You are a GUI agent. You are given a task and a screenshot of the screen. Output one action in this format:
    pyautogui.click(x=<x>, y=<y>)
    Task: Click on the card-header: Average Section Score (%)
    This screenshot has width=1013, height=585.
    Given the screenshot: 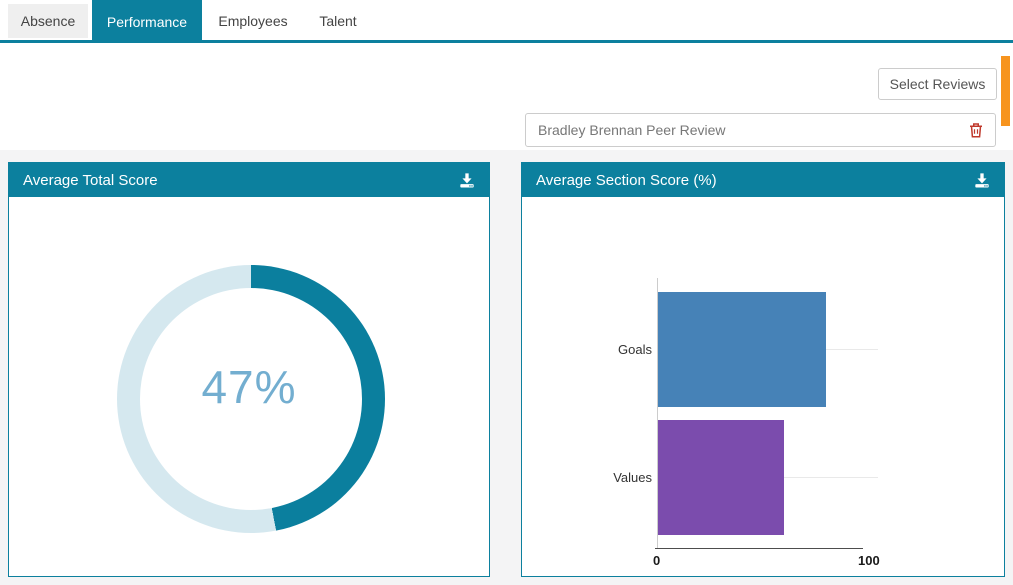 What is the action you would take?
    pyautogui.click(x=763, y=180)
    